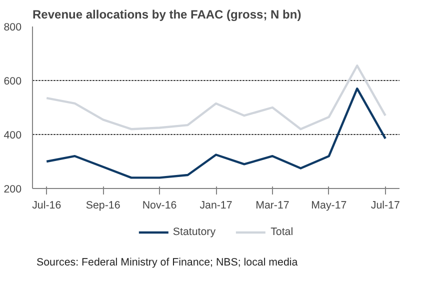 This screenshot has width=434, height=282. What do you see at coordinates (194, 232) in the screenshot?
I see `legend-label: Statutory` at bounding box center [194, 232].